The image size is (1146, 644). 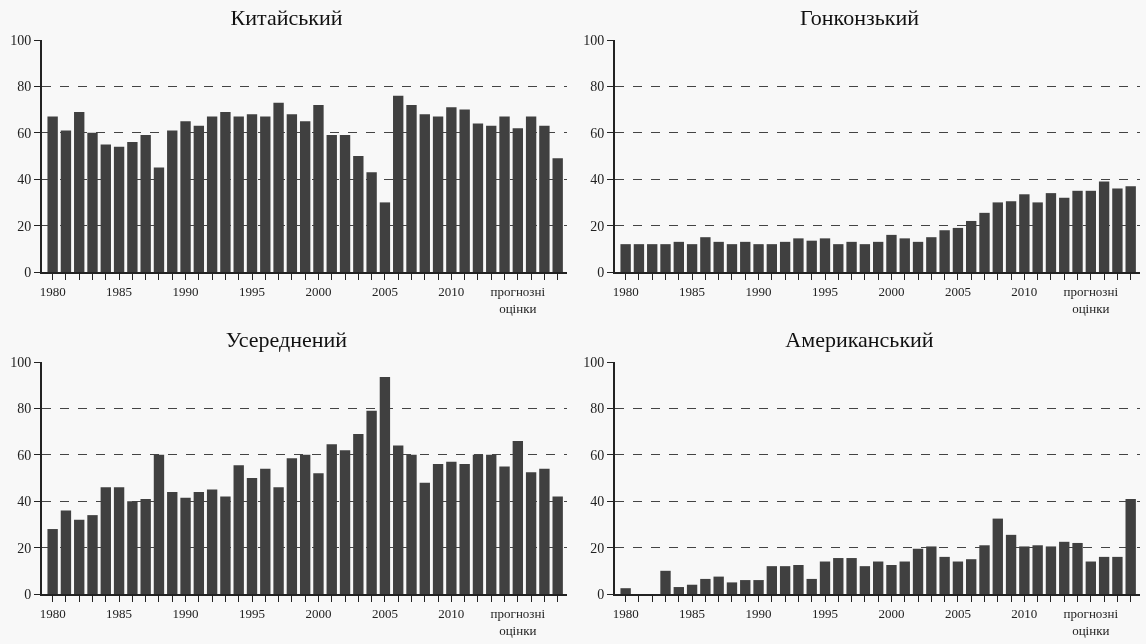 What do you see at coordinates (860, 18) in the screenshot?
I see `chart-title: Гонконзький` at bounding box center [860, 18].